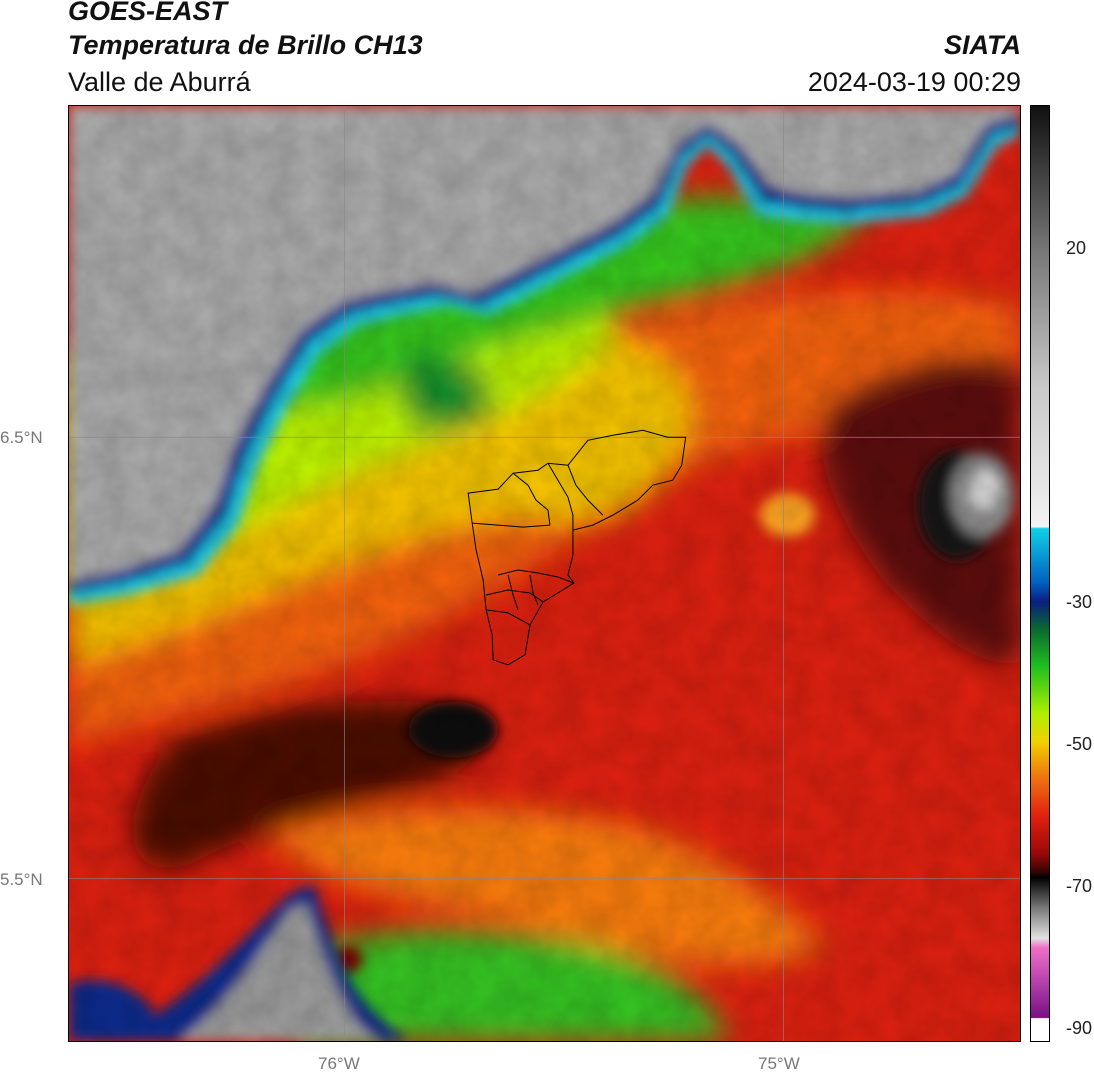  What do you see at coordinates (1040, 573) in the screenshot?
I see `colorbar` at bounding box center [1040, 573].